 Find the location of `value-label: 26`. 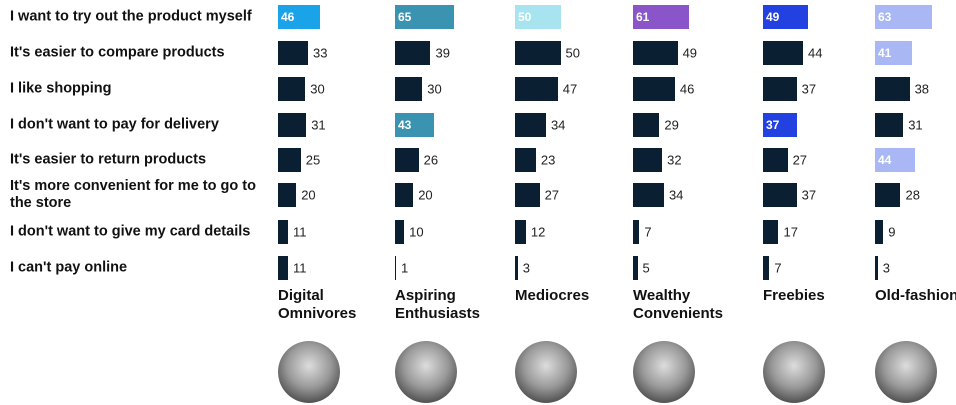

value-label: 26 is located at coordinates (431, 160).